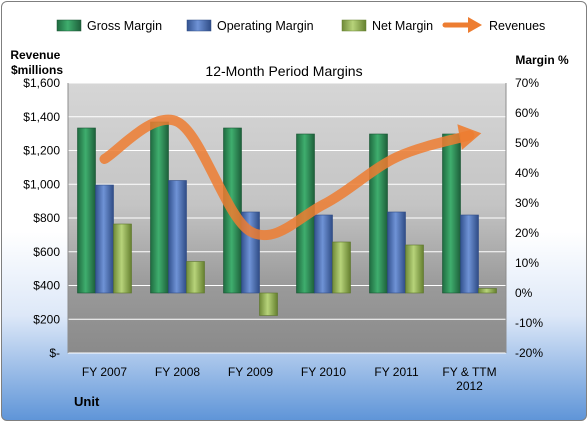 The width and height of the screenshot is (588, 422). I want to click on left-tick-label: $-, so click(54, 353).